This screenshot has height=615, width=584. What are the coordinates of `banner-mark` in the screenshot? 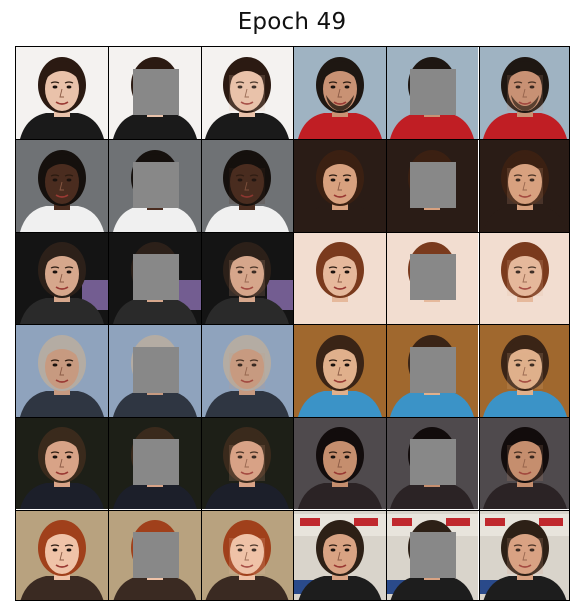 It's located at (402, 522).